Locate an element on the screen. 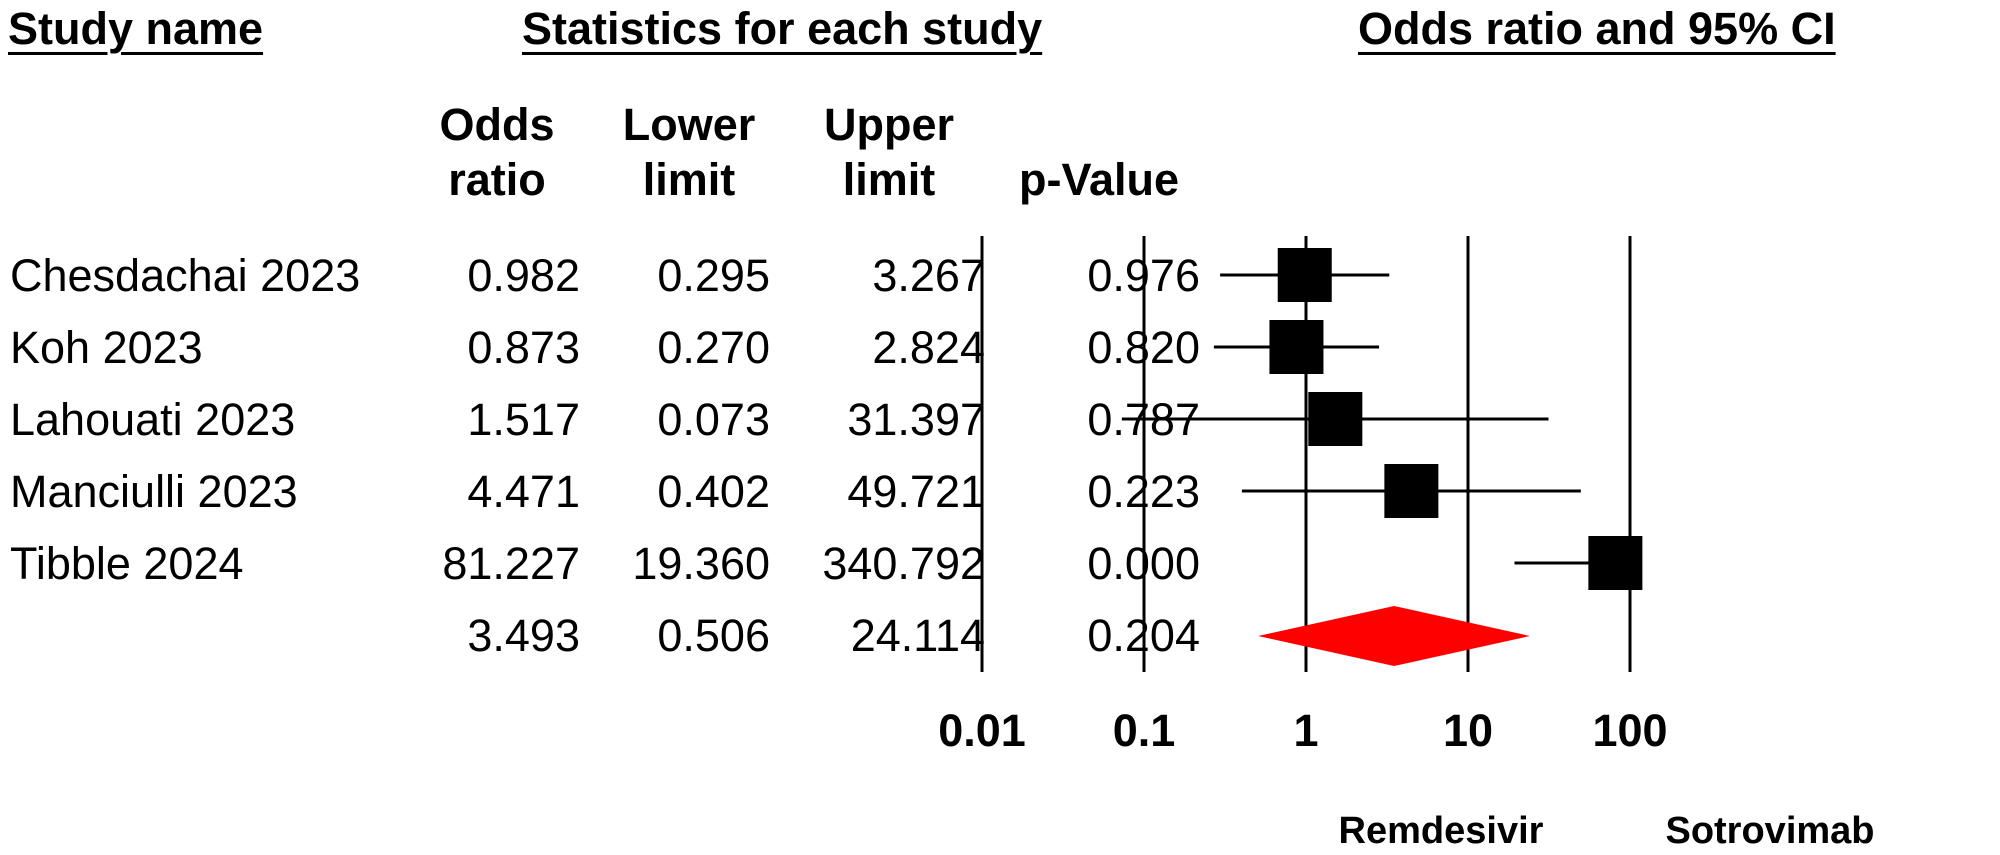 This screenshot has height=855, width=2000. lower-limit-value: 19.360 is located at coordinates (701, 563).